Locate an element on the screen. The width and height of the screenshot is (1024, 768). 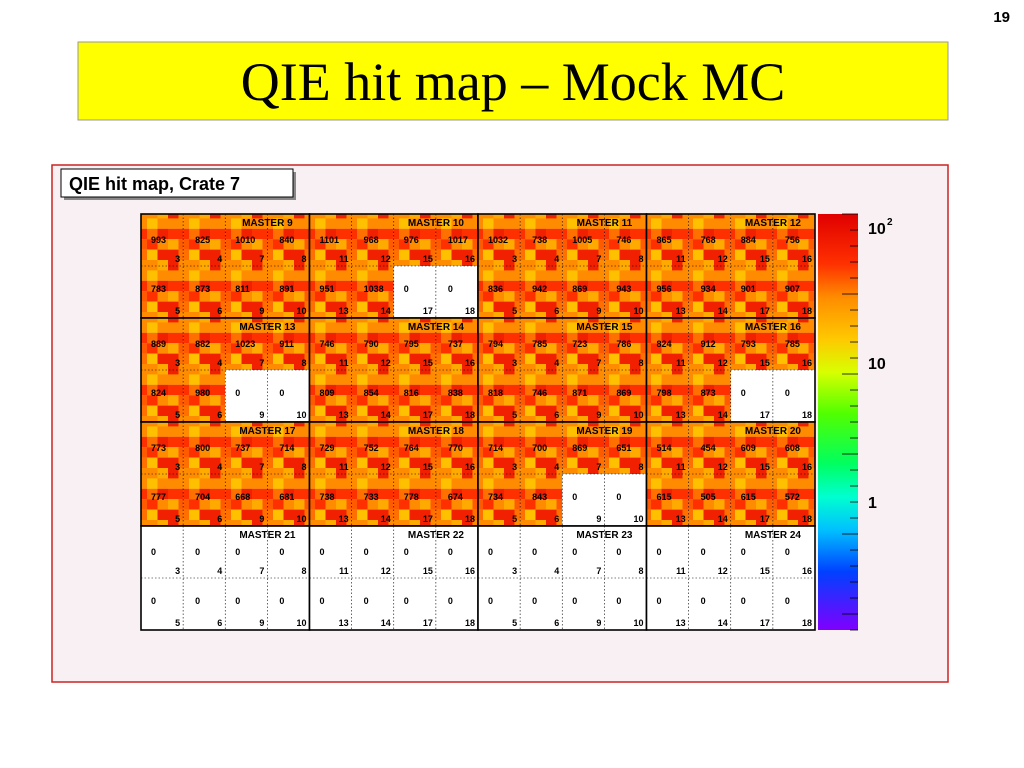
title: QIE hit map – Mock MC is located at coordinates (513, 82).